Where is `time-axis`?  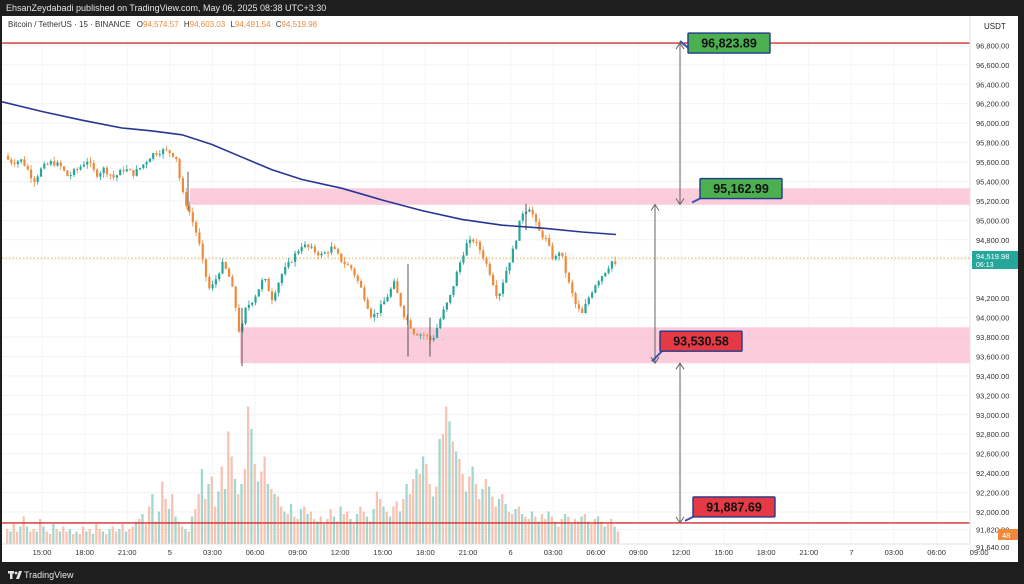
time-axis is located at coordinates (486, 553).